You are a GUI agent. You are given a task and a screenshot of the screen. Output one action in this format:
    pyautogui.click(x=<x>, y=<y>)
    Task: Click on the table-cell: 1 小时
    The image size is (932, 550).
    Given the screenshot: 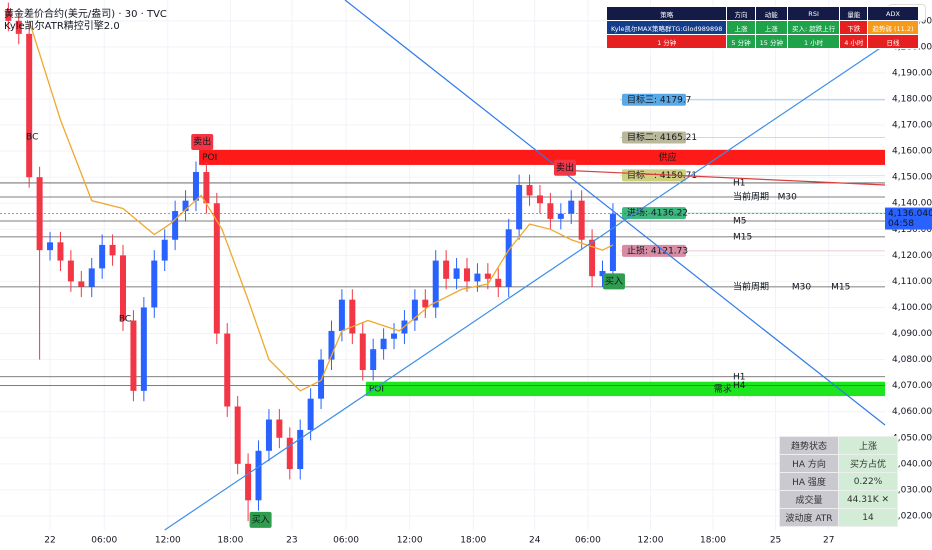 What is the action you would take?
    pyautogui.click(x=813, y=41)
    